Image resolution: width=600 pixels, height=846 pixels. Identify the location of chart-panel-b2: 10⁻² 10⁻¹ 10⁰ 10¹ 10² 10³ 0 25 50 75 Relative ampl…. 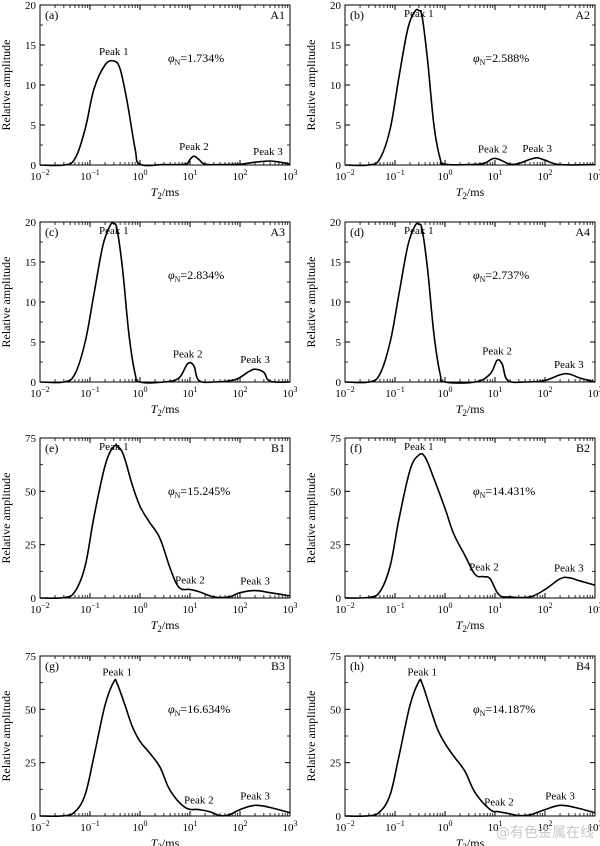
(452, 533).